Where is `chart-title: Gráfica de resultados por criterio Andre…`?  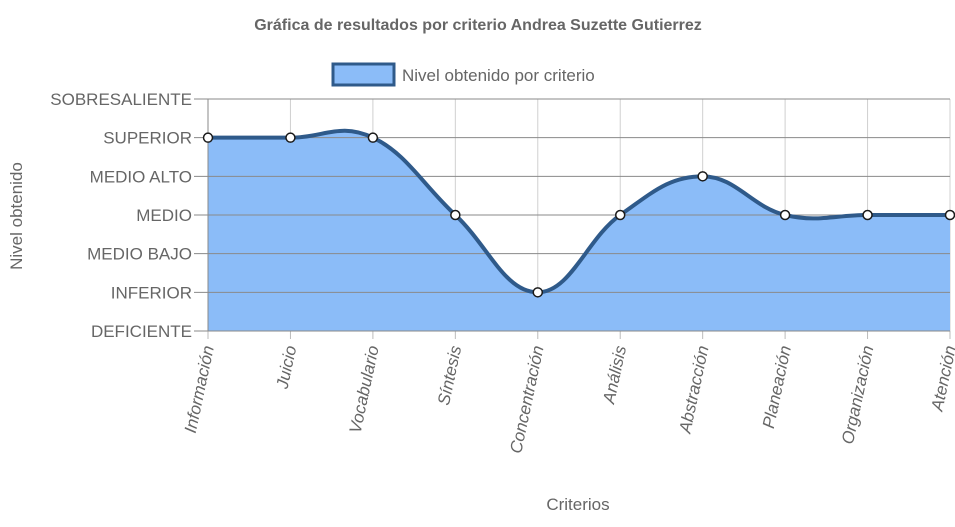
chart-title: Gráfica de resultados por criterio Andre… is located at coordinates (478, 25).